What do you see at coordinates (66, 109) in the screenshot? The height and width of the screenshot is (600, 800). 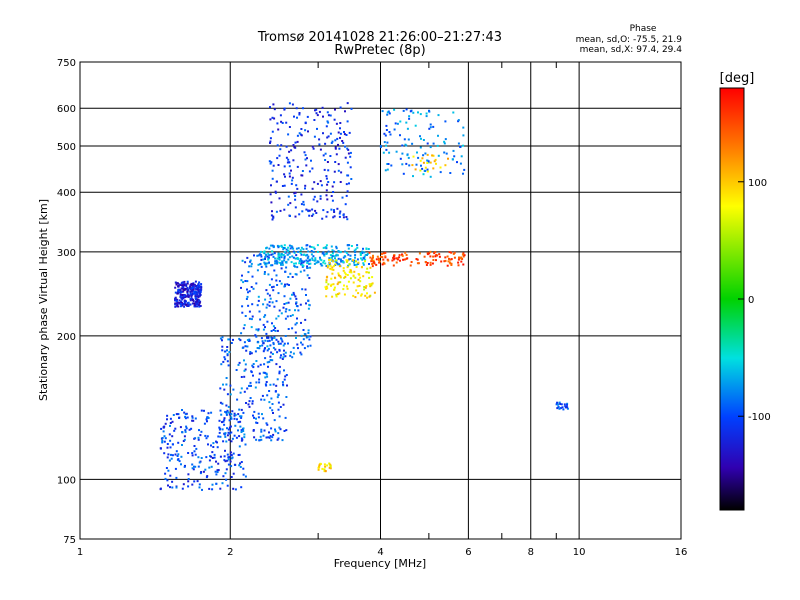 I see `y-tick-label: 600` at bounding box center [66, 109].